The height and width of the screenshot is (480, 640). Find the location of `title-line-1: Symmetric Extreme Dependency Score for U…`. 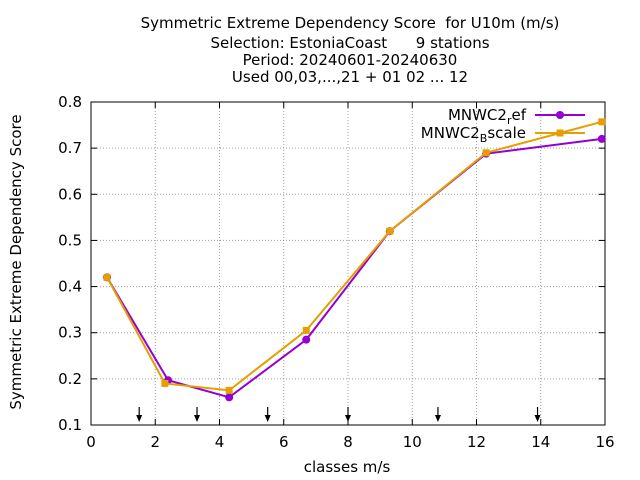

title-line-1: Symmetric Extreme Dependency Score for U… is located at coordinates (350, 23).